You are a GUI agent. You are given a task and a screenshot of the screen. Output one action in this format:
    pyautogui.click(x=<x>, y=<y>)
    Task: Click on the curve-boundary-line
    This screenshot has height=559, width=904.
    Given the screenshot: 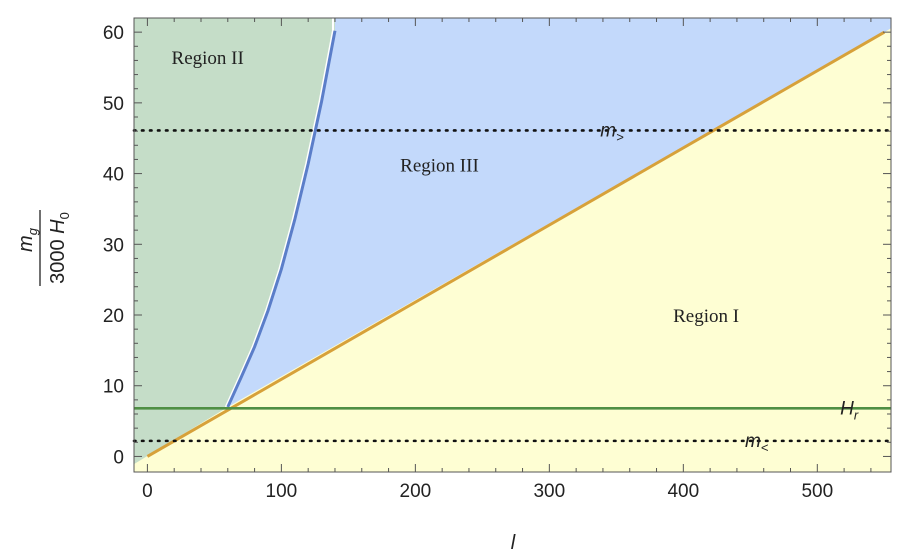 What is the action you would take?
    pyautogui.click(x=281, y=219)
    